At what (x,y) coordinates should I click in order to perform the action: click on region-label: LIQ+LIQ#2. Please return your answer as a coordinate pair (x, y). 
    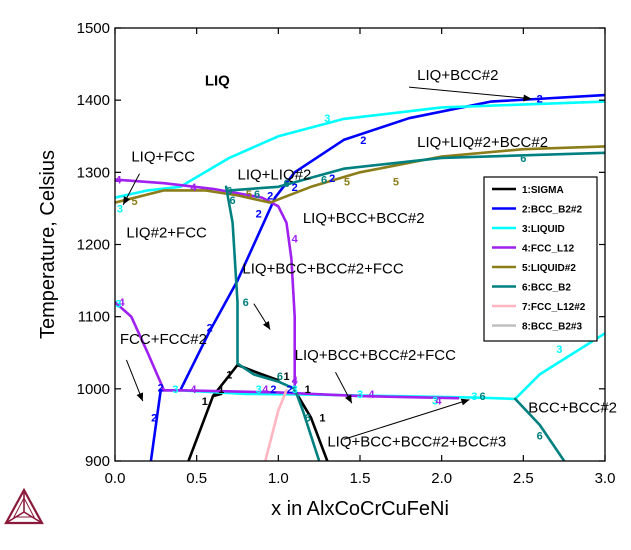
    Looking at the image, I should click on (275, 175).